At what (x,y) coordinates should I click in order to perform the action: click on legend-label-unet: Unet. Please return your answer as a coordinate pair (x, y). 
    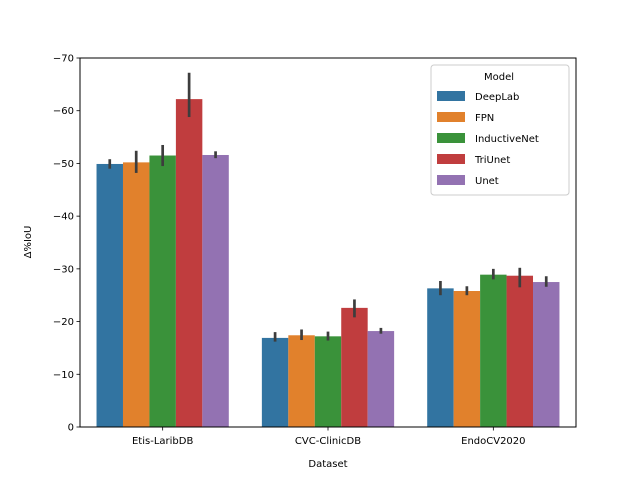
    Looking at the image, I should click on (487, 181).